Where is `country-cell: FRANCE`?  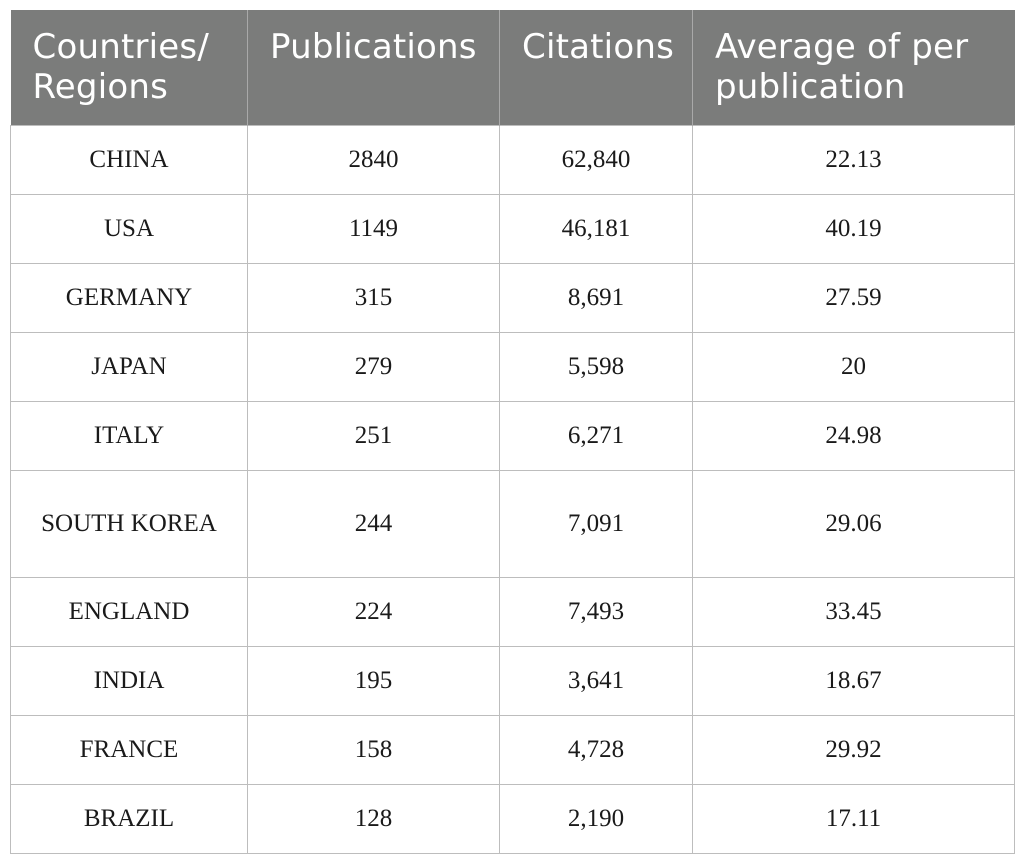 country-cell: FRANCE is located at coordinates (129, 749).